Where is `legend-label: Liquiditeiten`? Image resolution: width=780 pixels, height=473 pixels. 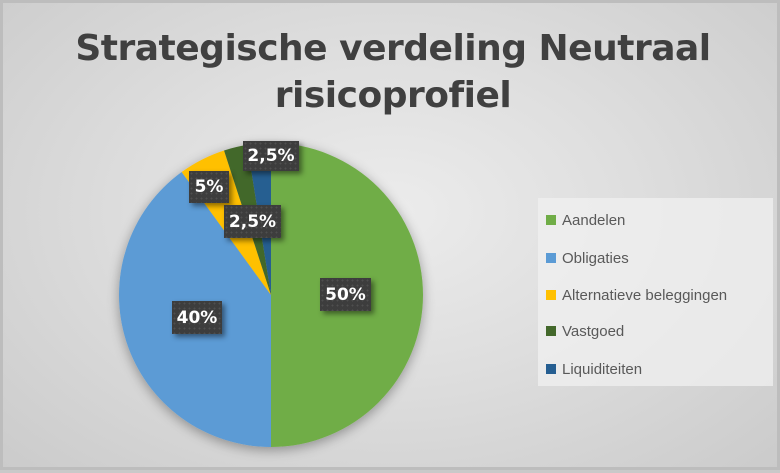
legend-label: Liquiditeiten is located at coordinates (602, 369).